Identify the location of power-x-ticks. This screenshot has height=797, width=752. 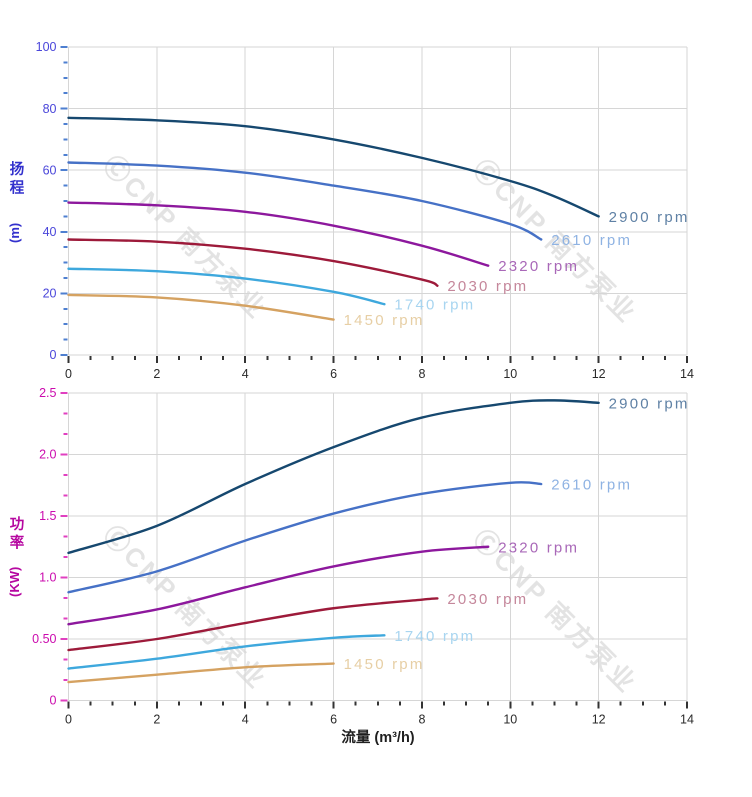
(377, 705).